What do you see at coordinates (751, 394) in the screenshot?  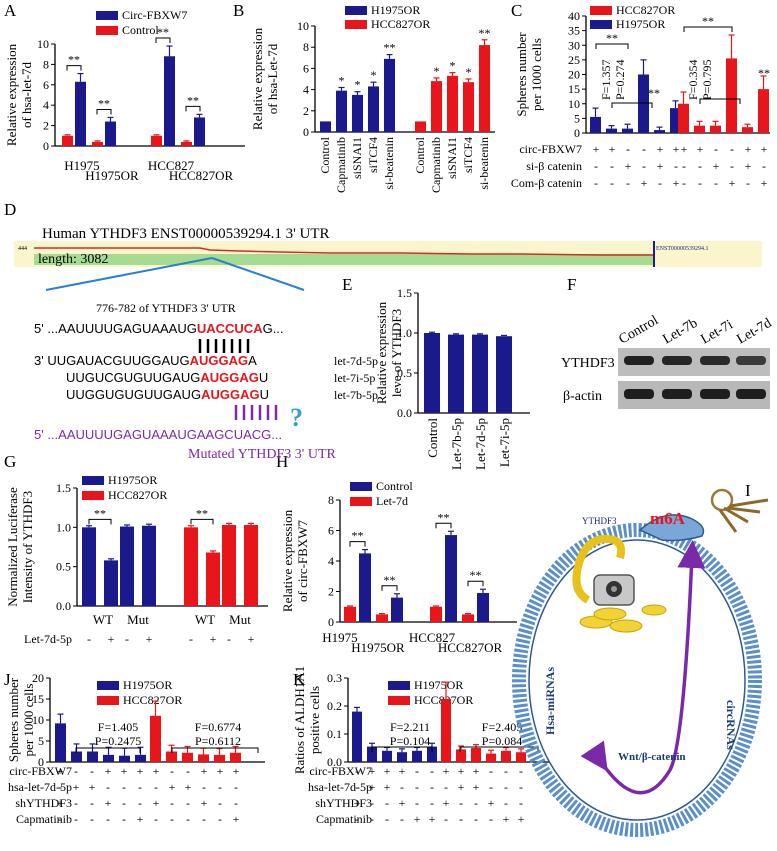 I see `blot-band-actin` at bounding box center [751, 394].